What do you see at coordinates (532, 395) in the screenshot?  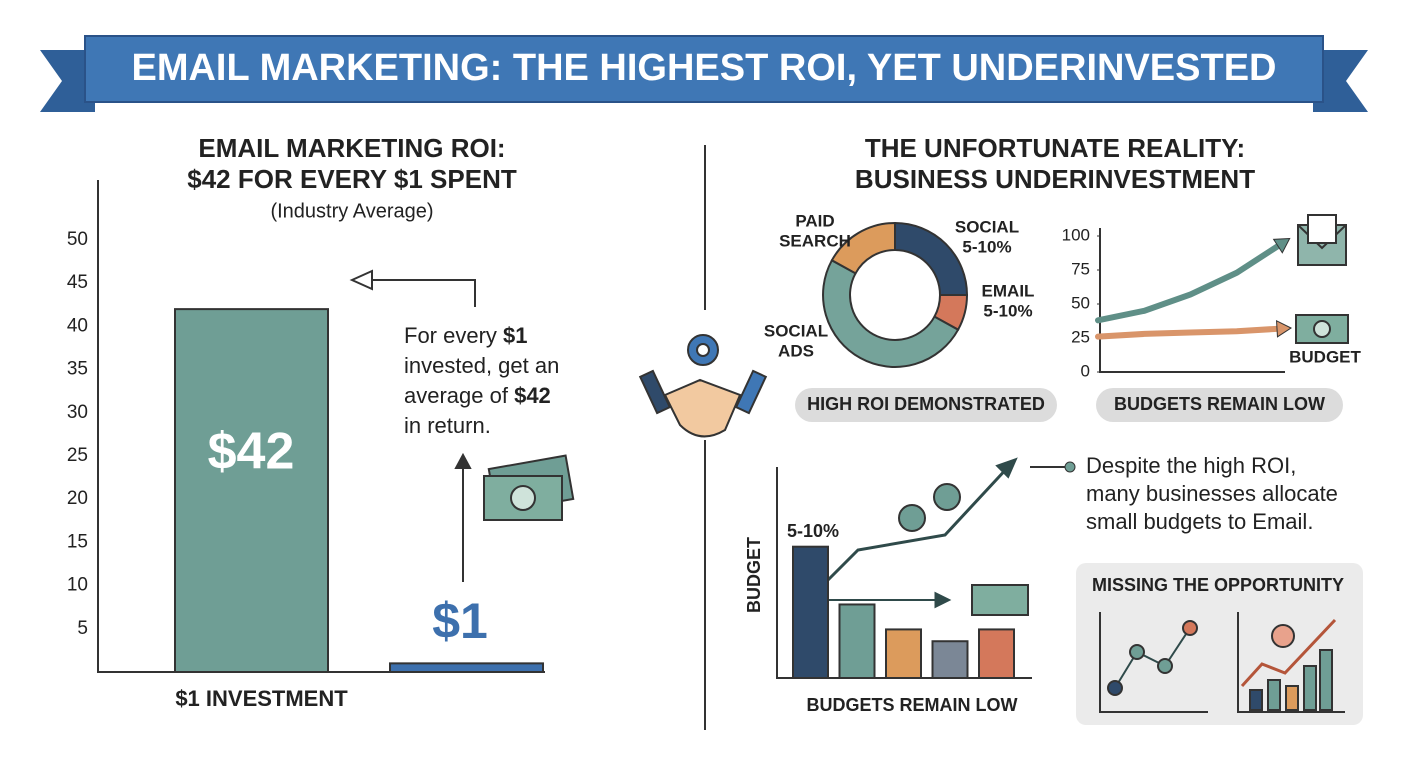 I see `annotation-run: $42` at bounding box center [532, 395].